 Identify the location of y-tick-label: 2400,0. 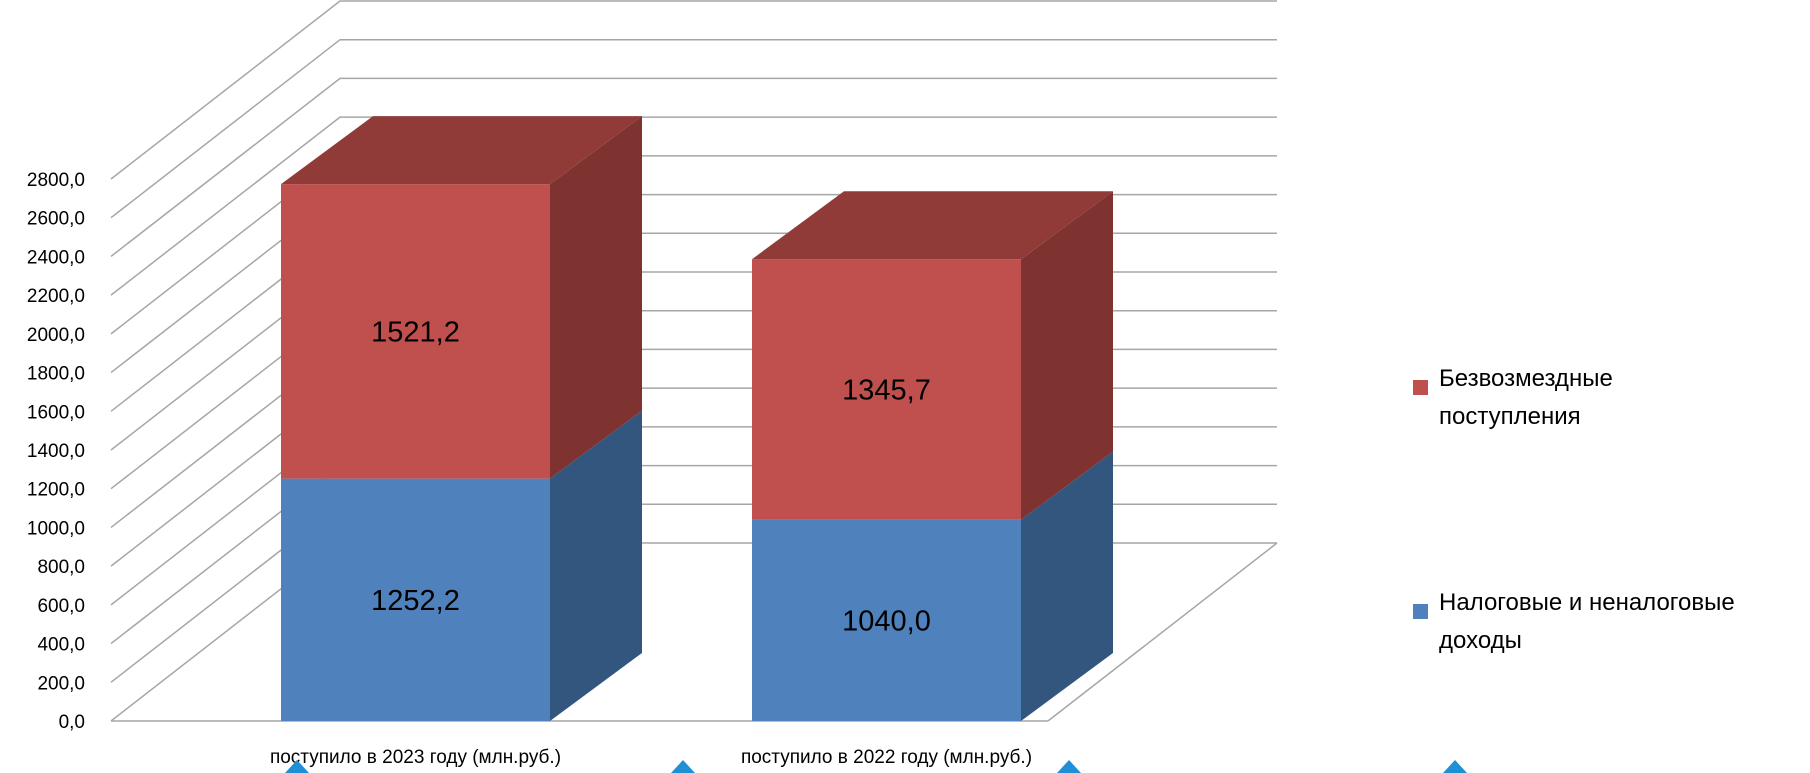
(56, 257).